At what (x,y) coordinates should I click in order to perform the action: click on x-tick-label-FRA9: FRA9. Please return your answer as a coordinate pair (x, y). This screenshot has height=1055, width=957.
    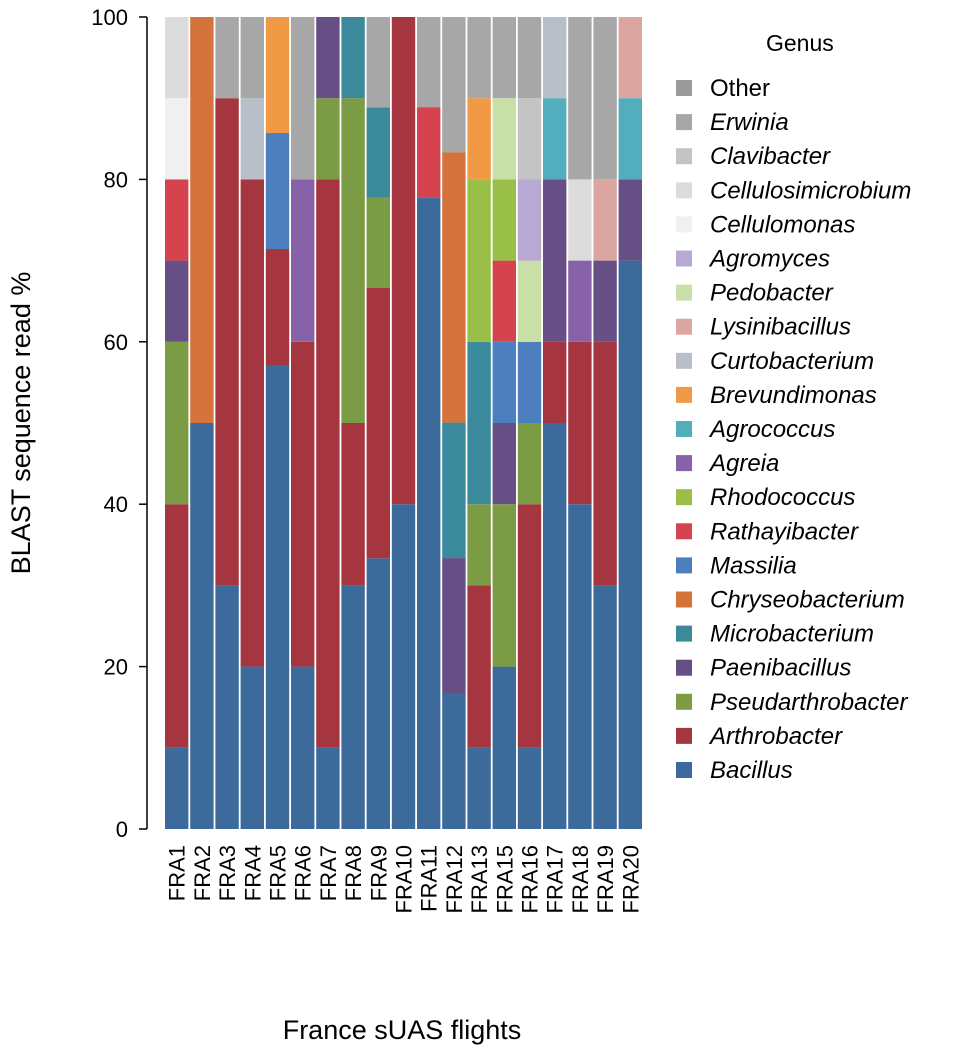
    Looking at the image, I should click on (378, 873).